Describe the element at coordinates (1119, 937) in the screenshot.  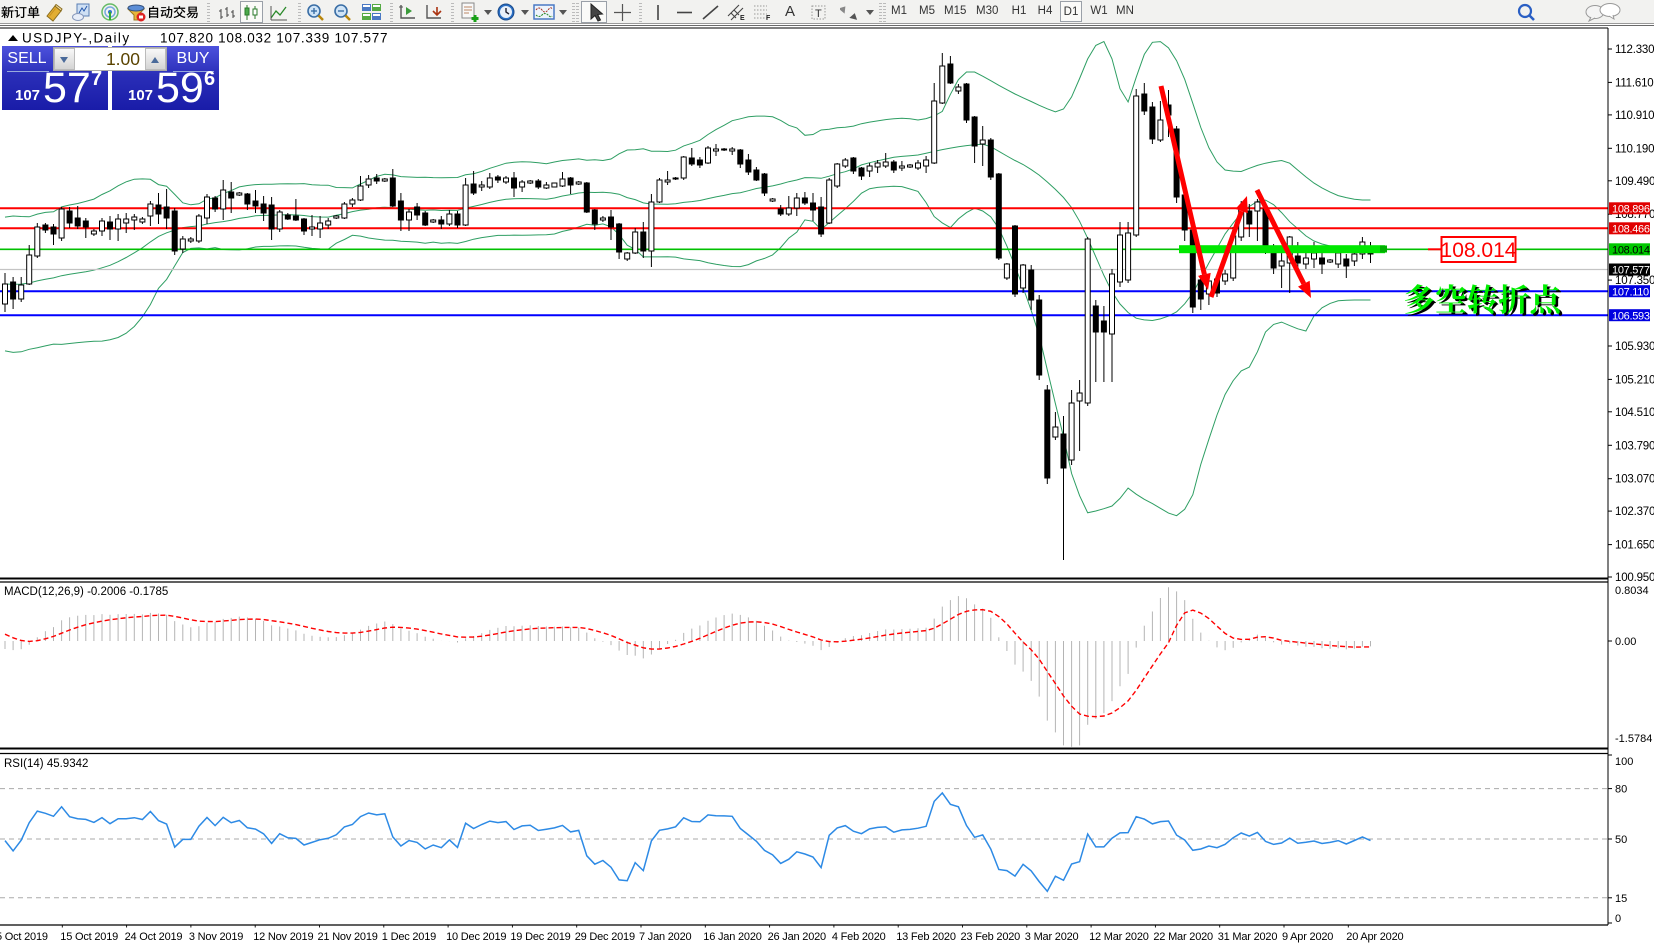
I see `svg-text: 12 Mar 2020` at that location.